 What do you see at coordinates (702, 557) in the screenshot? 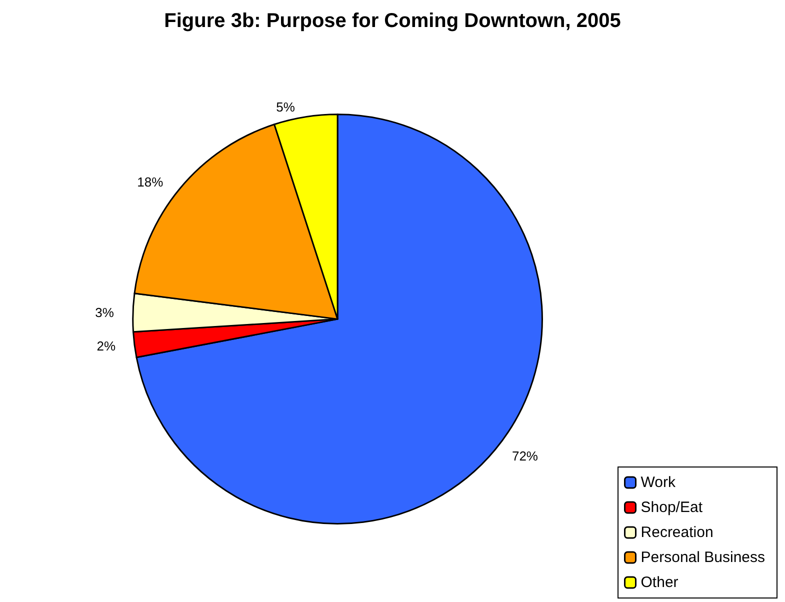
I see `legend-label: Personal Business` at bounding box center [702, 557].